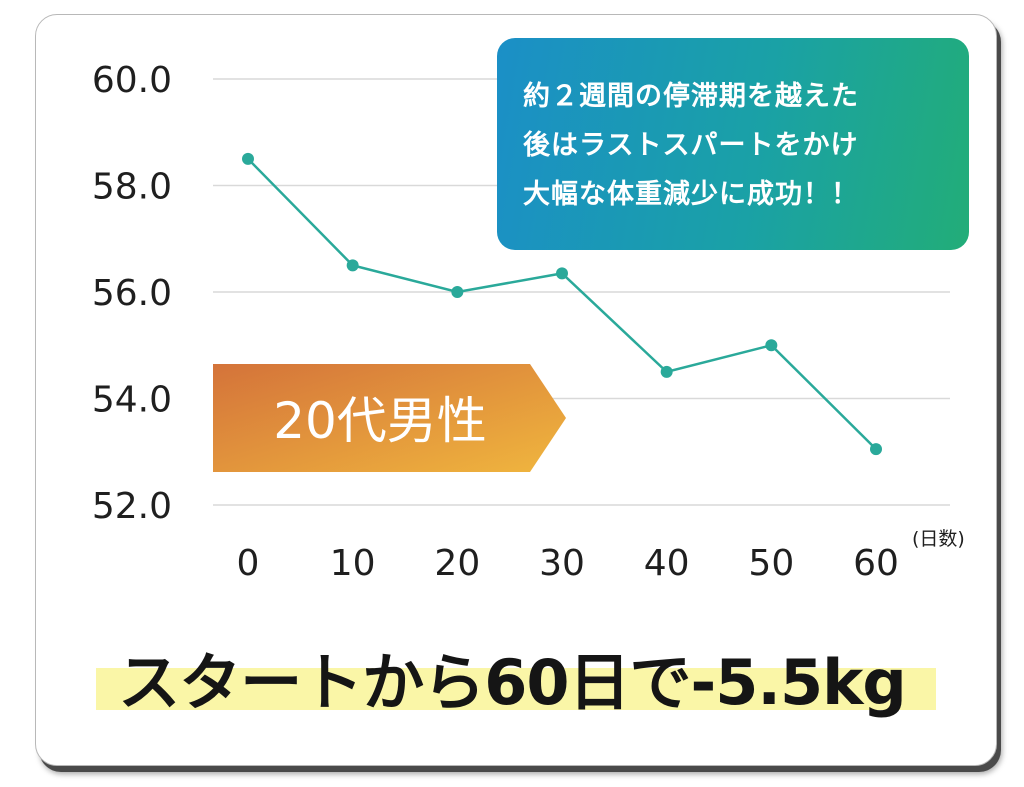 Image resolution: width=1024 pixels, height=787 pixels. Describe the element at coordinates (691, 145) in the screenshot. I see `callout-line-2: 後はラストスパートをかけ` at that location.